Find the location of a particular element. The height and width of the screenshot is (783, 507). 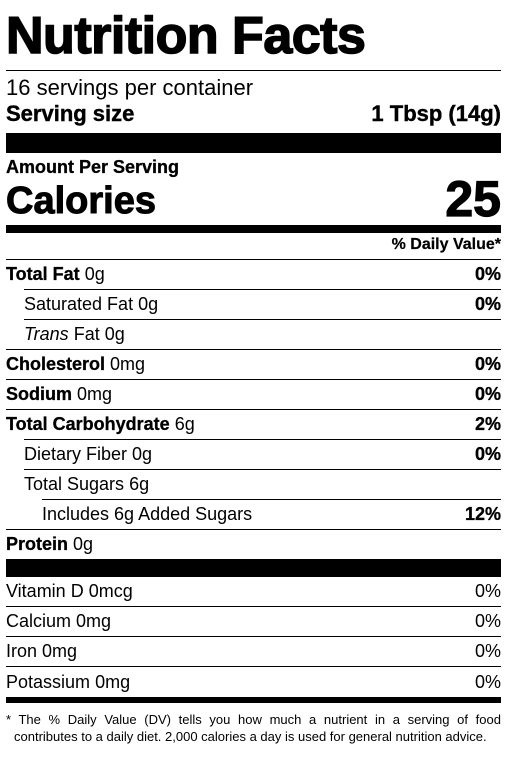

vitamin-name: Potassium is located at coordinates (48, 681).